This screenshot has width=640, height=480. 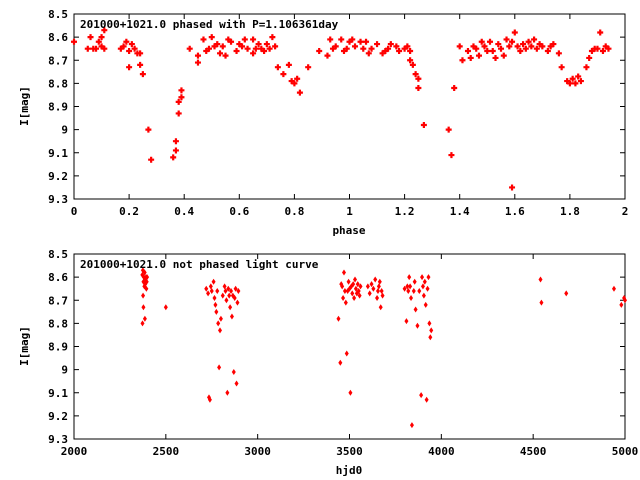 I want to click on unphased-x-tick-label: 5000, so click(x=625, y=451).